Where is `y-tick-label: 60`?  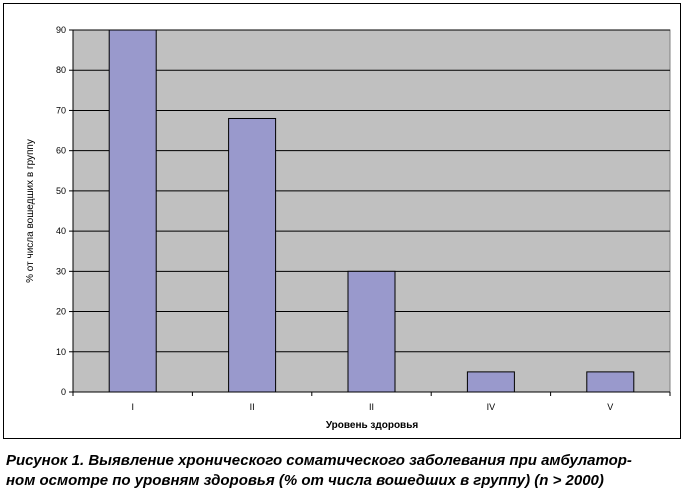
y-tick-label: 60 is located at coordinates (61, 151).